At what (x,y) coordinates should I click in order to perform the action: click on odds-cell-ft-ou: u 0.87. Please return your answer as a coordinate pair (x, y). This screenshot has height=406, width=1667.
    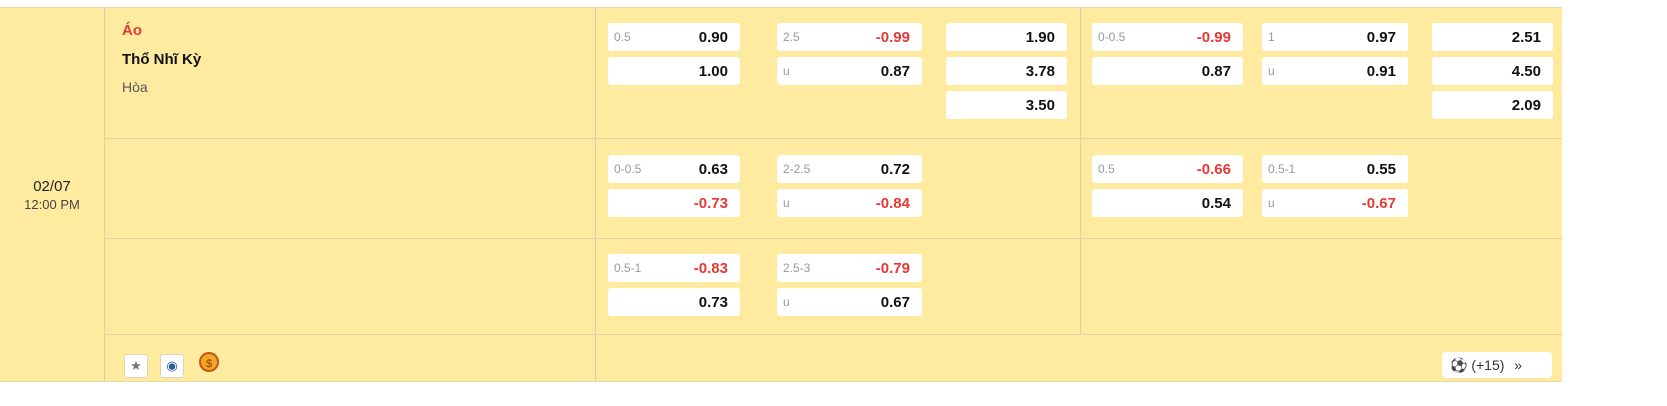
    Looking at the image, I should click on (849, 71).